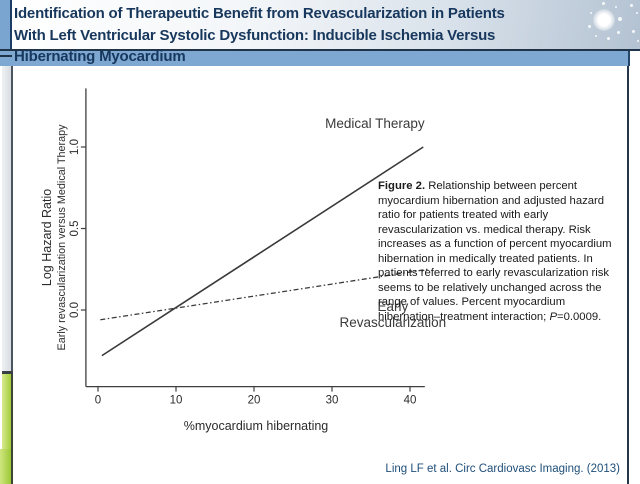  I want to click on x-tick-label: 10, so click(176, 401).